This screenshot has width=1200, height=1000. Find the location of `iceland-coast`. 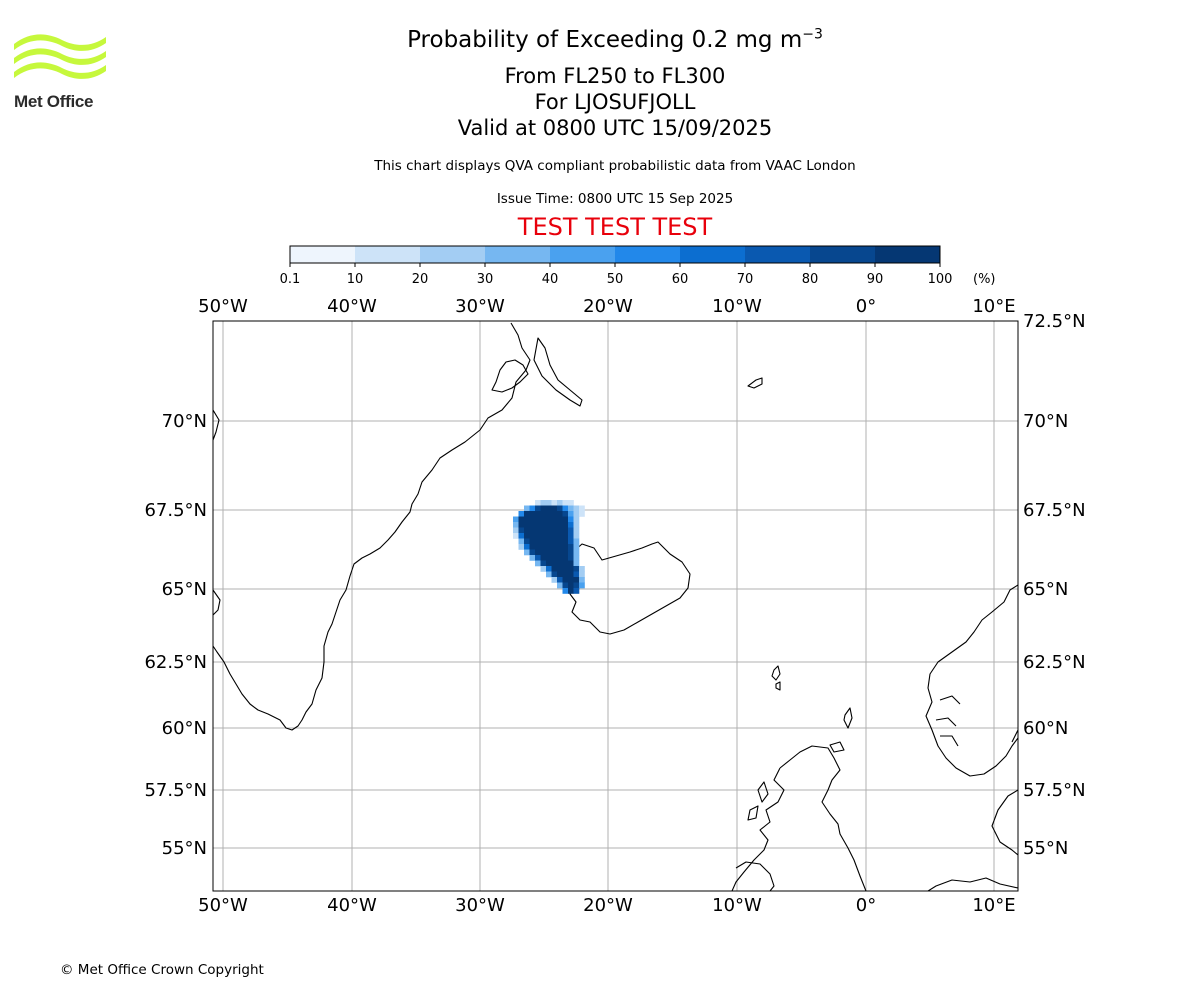

iceland-coast is located at coordinates (630, 588).